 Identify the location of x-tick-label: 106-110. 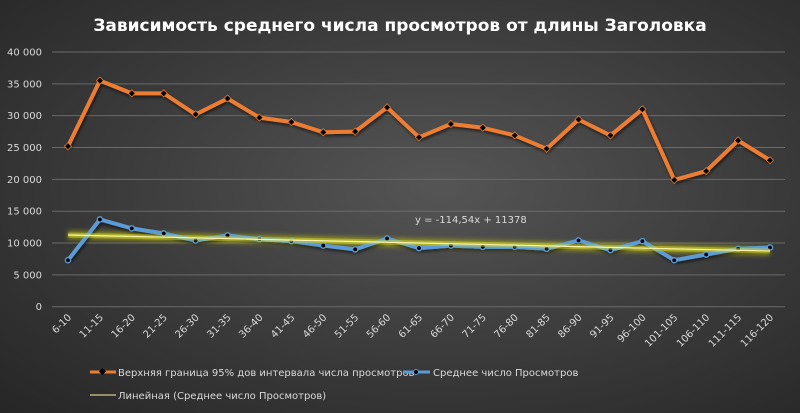
(693, 330).